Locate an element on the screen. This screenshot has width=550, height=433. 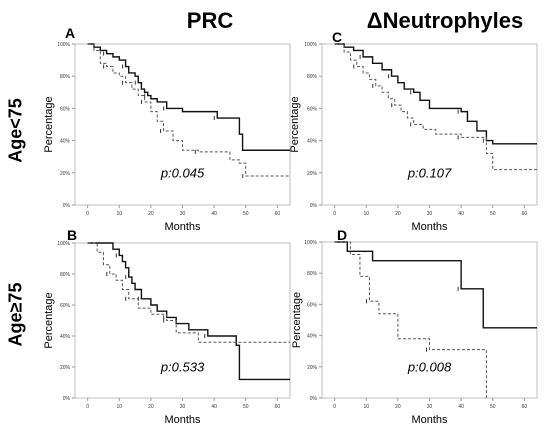
survival-curve-solid-b is located at coordinates (188, 311).